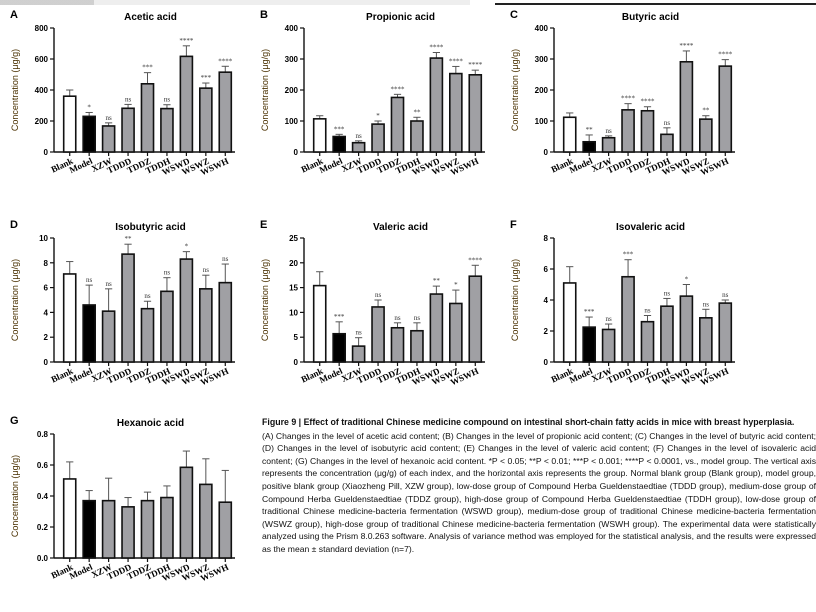 This screenshot has height=612, width=816. What do you see at coordinates (150, 227) in the screenshot?
I see `chart-title: Isobutyric acid` at bounding box center [150, 227].